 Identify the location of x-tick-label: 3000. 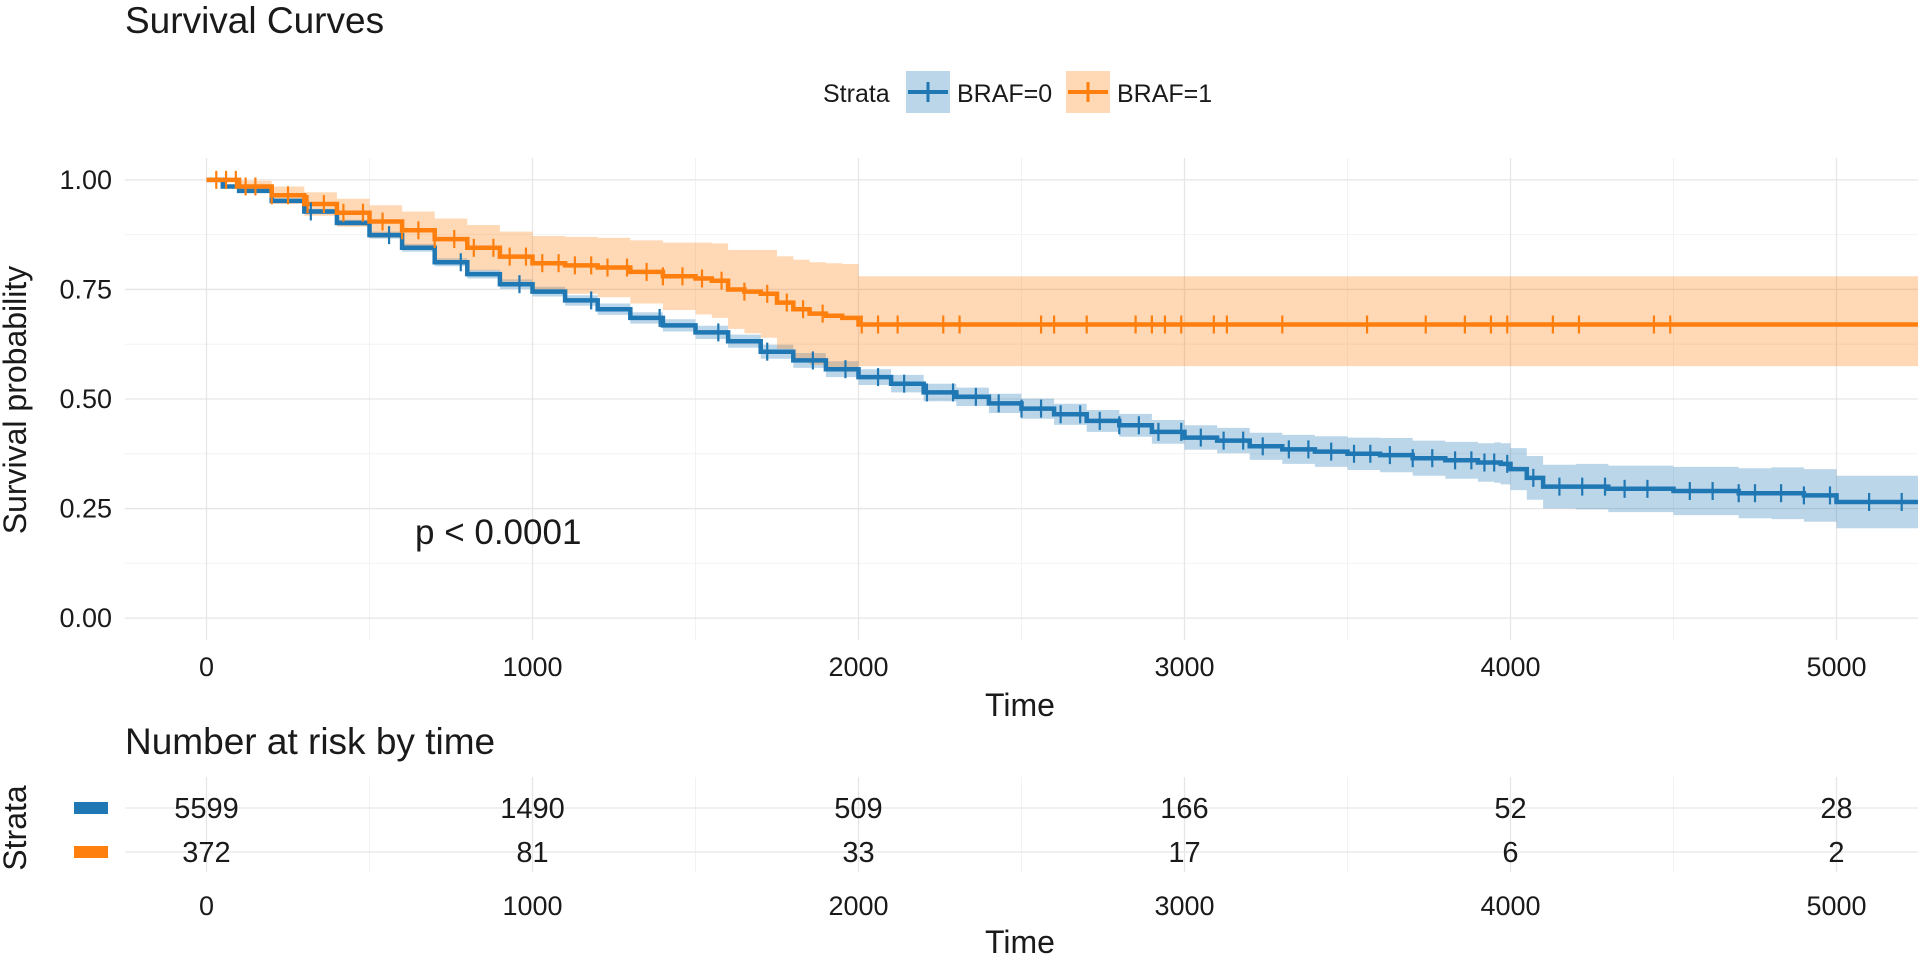
(1184, 667).